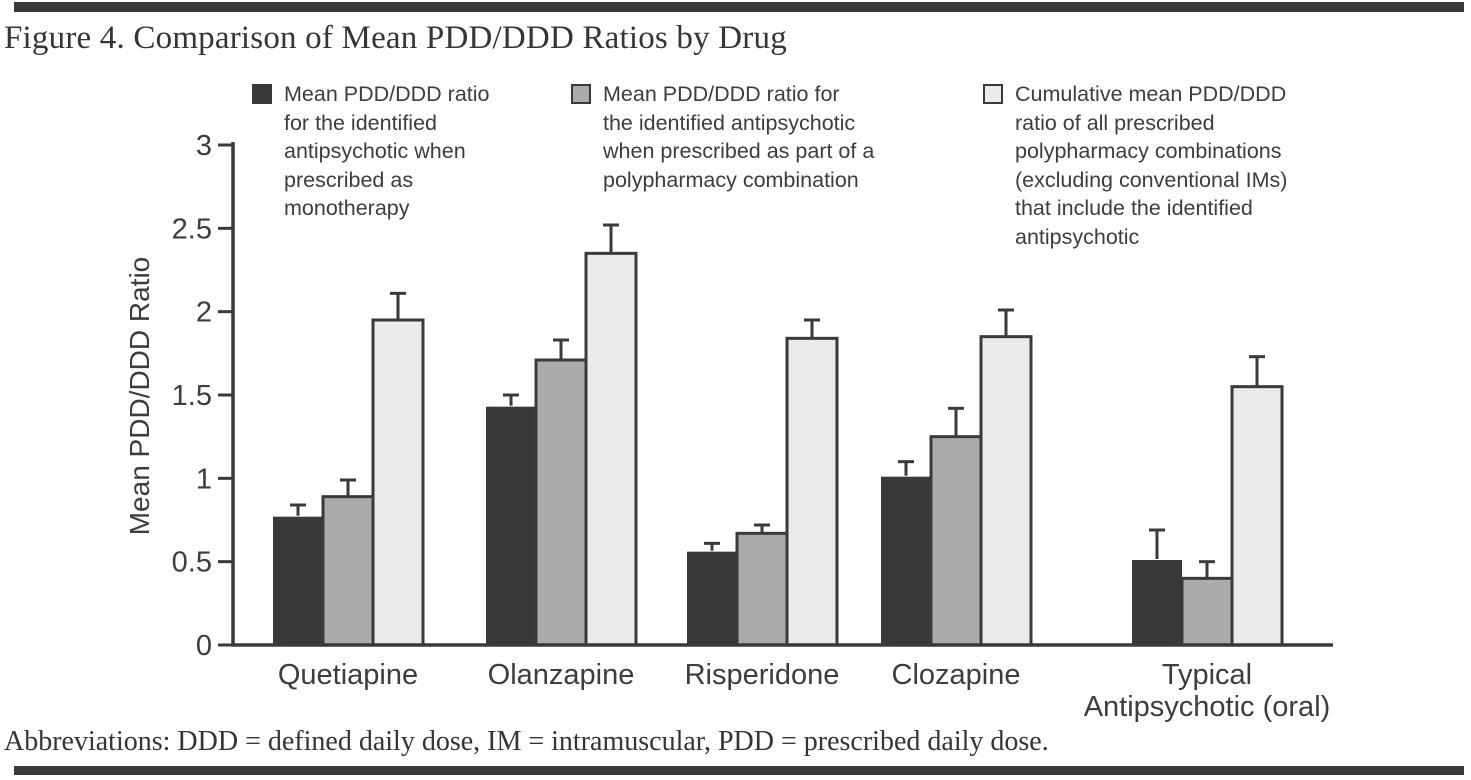  I want to click on svg-text: Clozapine, so click(956, 675).